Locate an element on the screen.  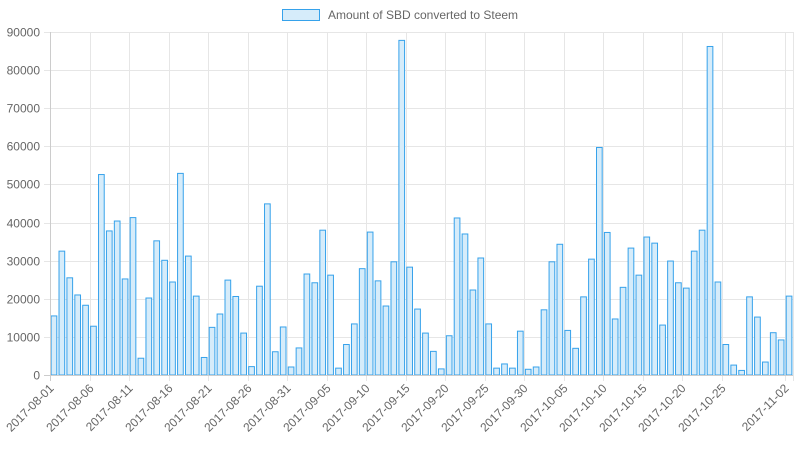
legend-label: Amount of SBD converted to Steem is located at coordinates (423, 15).